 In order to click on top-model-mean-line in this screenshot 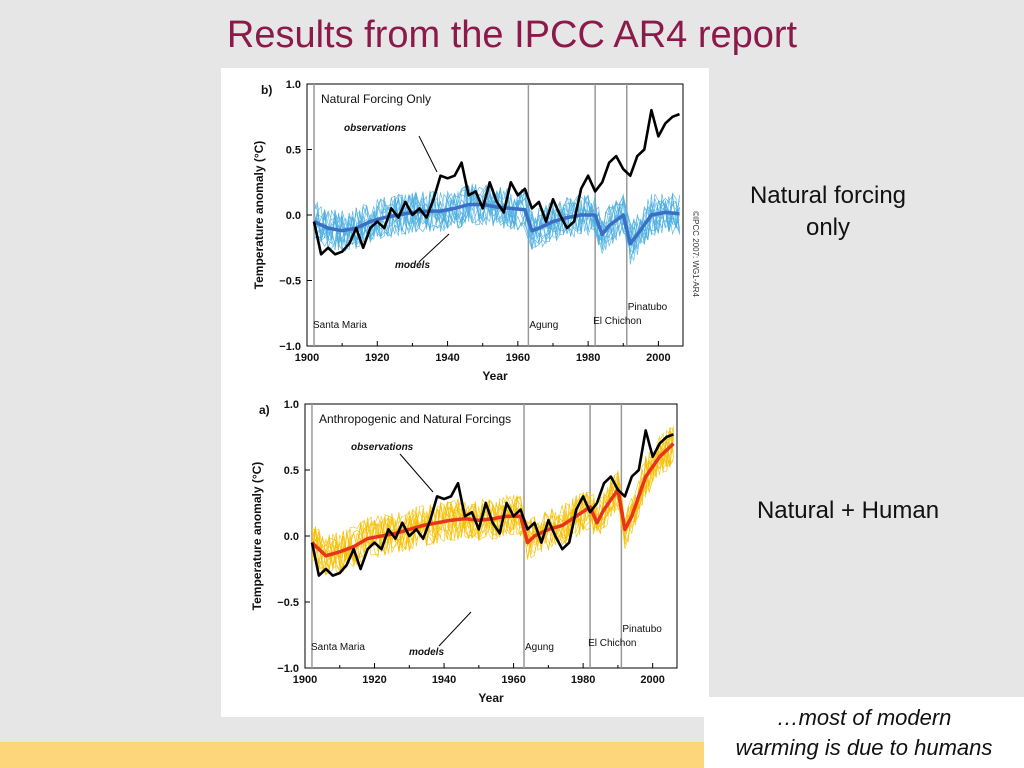, I will do `click(496, 224)`.